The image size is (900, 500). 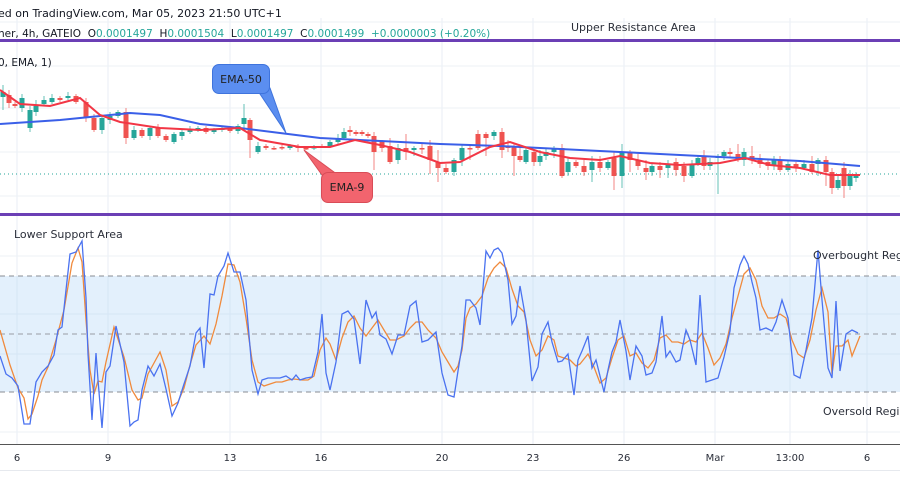 I want to click on change-value: +0.0000003 (+0.20%), so click(x=430, y=34).